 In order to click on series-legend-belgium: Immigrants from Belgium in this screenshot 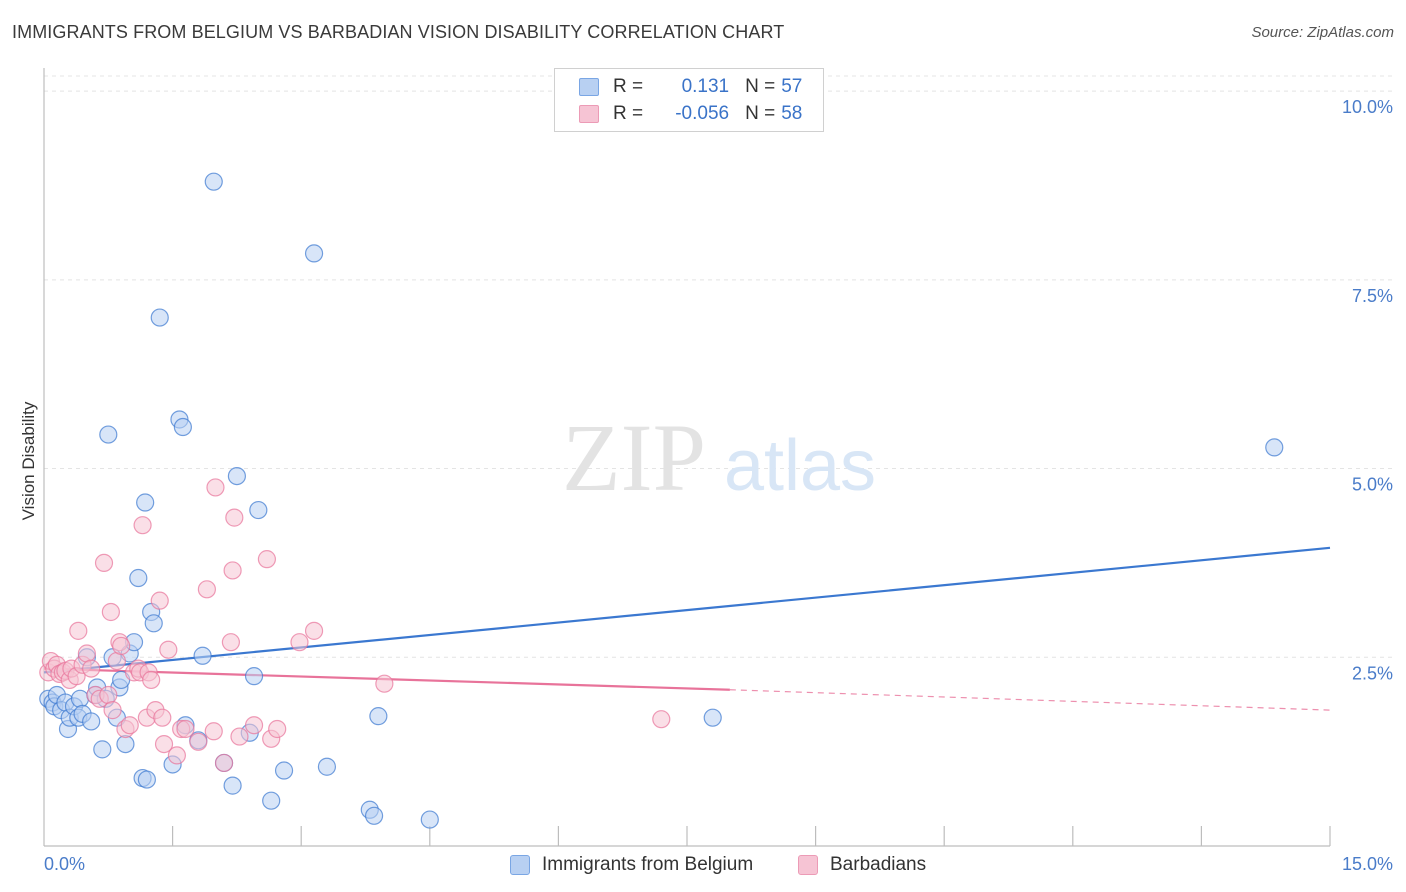, I will do `click(631, 865)`.